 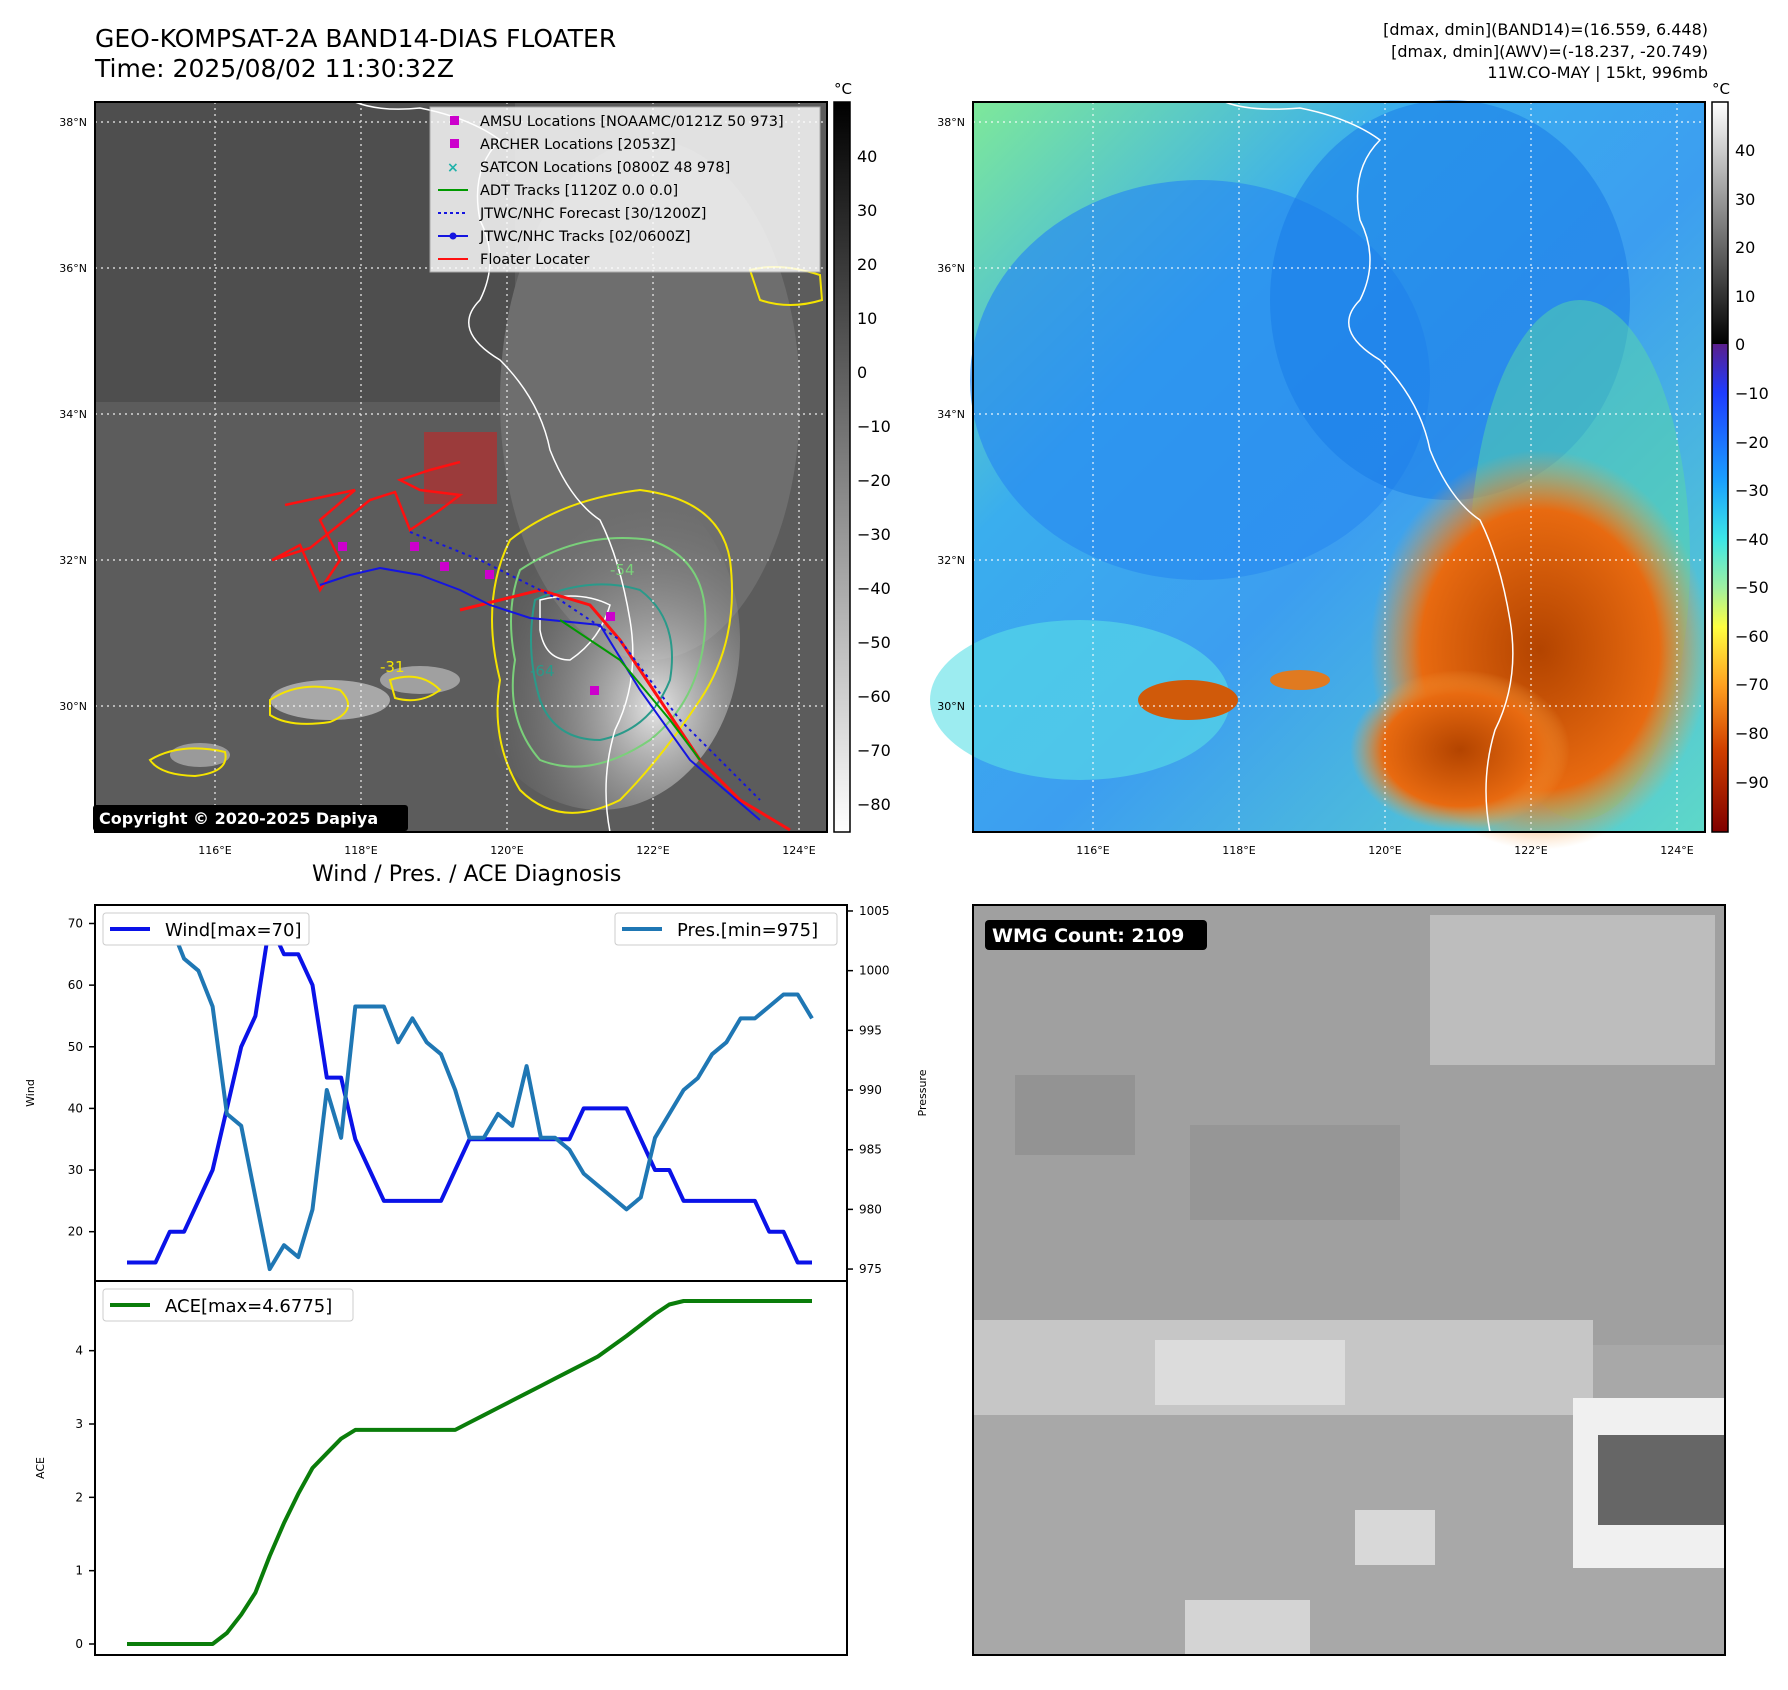 What do you see at coordinates (874, 534) in the screenshot?
I see `ir-colorbar-tick: −30` at bounding box center [874, 534].